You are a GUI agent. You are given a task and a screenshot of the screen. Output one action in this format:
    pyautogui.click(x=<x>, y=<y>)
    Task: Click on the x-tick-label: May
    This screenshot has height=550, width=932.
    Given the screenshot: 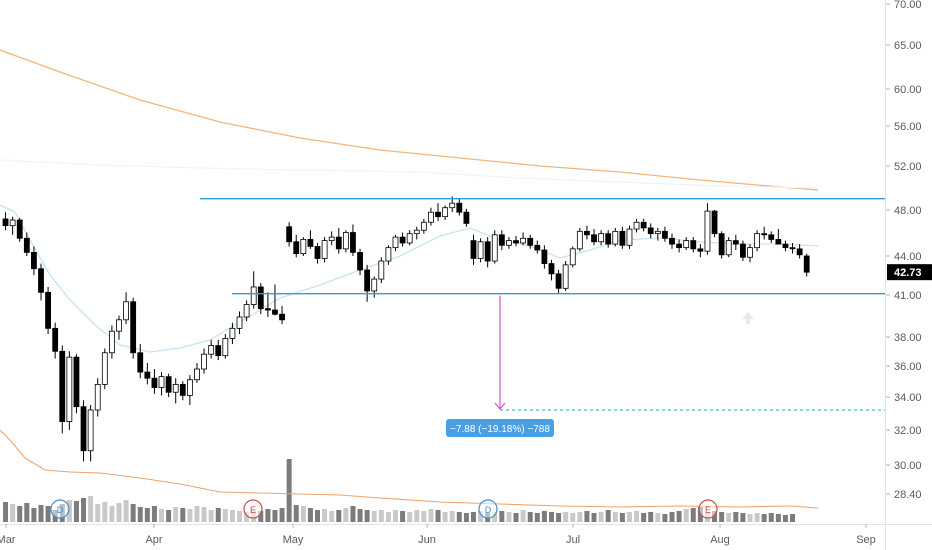 What is the action you would take?
    pyautogui.click(x=293, y=540)
    